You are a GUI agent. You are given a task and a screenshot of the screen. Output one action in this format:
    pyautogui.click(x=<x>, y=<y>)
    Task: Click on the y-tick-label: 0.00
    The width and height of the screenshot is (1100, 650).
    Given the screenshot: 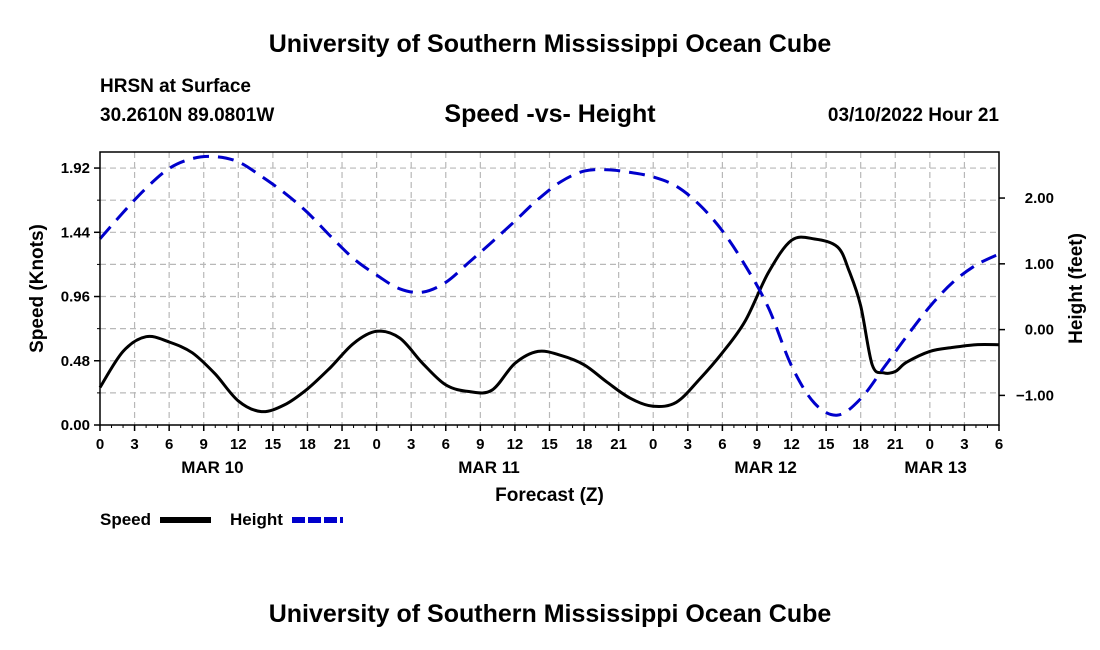 What is the action you would take?
    pyautogui.click(x=75, y=425)
    